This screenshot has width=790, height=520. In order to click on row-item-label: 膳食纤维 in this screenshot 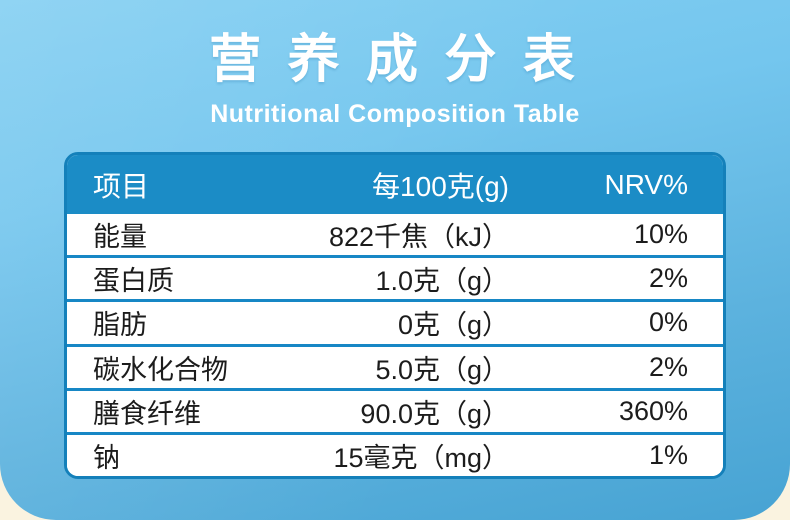, I will do `click(147, 413)`.